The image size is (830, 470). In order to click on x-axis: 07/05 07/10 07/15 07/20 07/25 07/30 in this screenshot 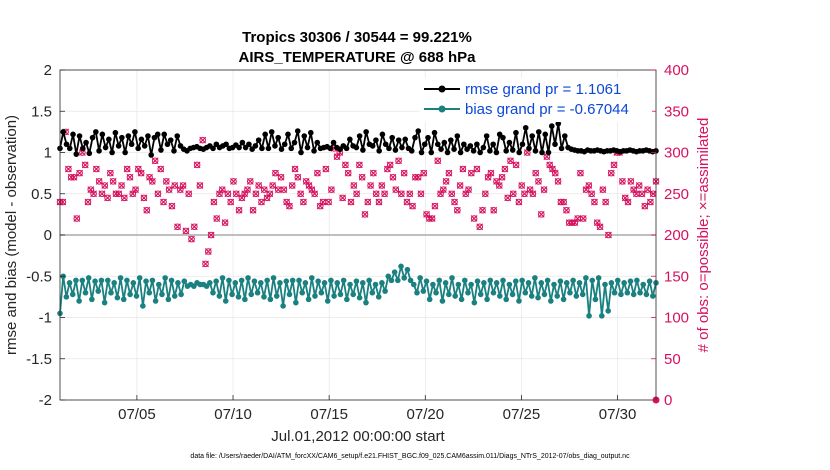, I will do `click(377, 409)`.